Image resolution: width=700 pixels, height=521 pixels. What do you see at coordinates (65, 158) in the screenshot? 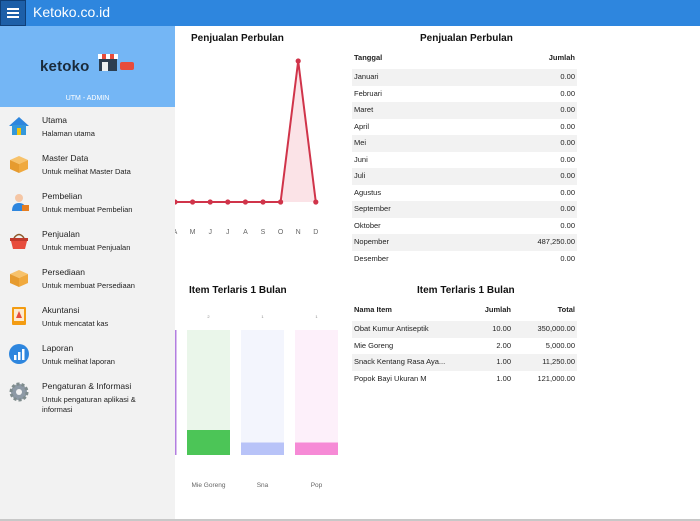
I see `sidebar-item-label: Master Data` at bounding box center [65, 158].